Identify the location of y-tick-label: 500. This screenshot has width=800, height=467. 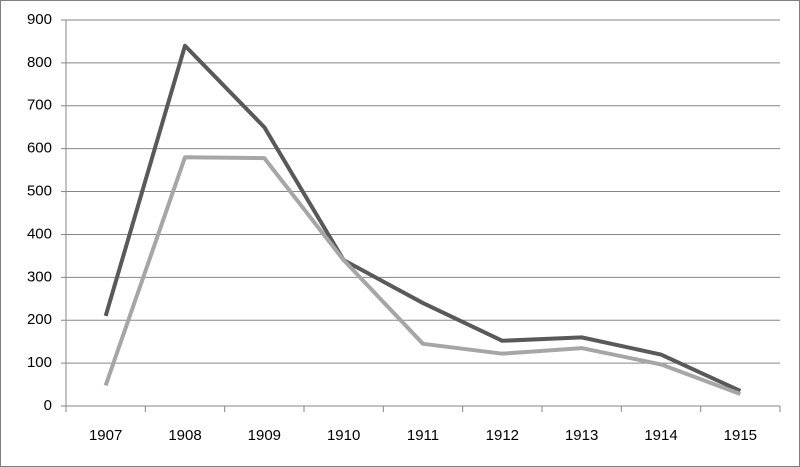
(39, 191).